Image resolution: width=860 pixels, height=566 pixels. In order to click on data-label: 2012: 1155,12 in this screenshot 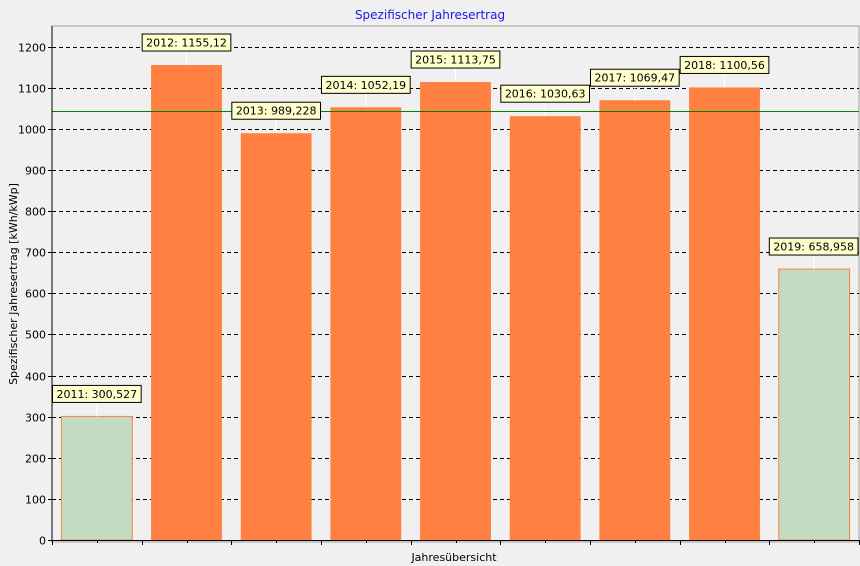, I will do `click(186, 42)`.